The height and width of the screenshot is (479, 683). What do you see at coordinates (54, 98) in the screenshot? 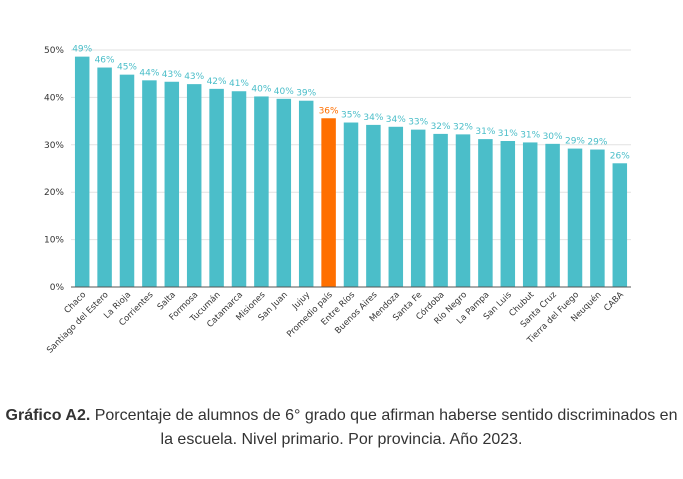
I see `y-tick-label: 40%` at bounding box center [54, 98].